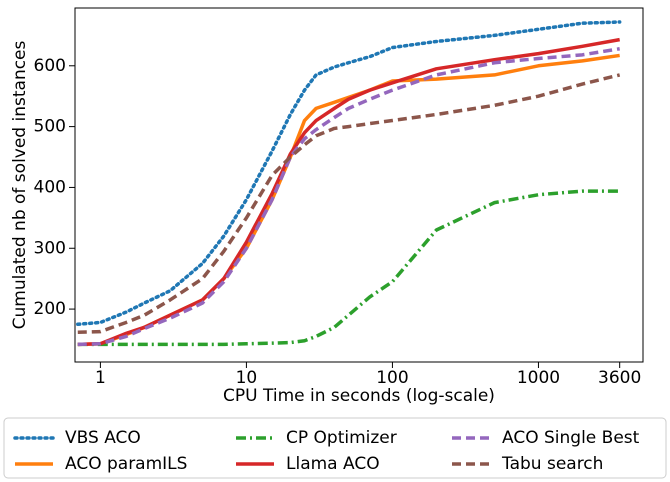 The image size is (670, 482). I want to click on x-axis-label: CPU Time in seconds (log-scale), so click(359, 396).